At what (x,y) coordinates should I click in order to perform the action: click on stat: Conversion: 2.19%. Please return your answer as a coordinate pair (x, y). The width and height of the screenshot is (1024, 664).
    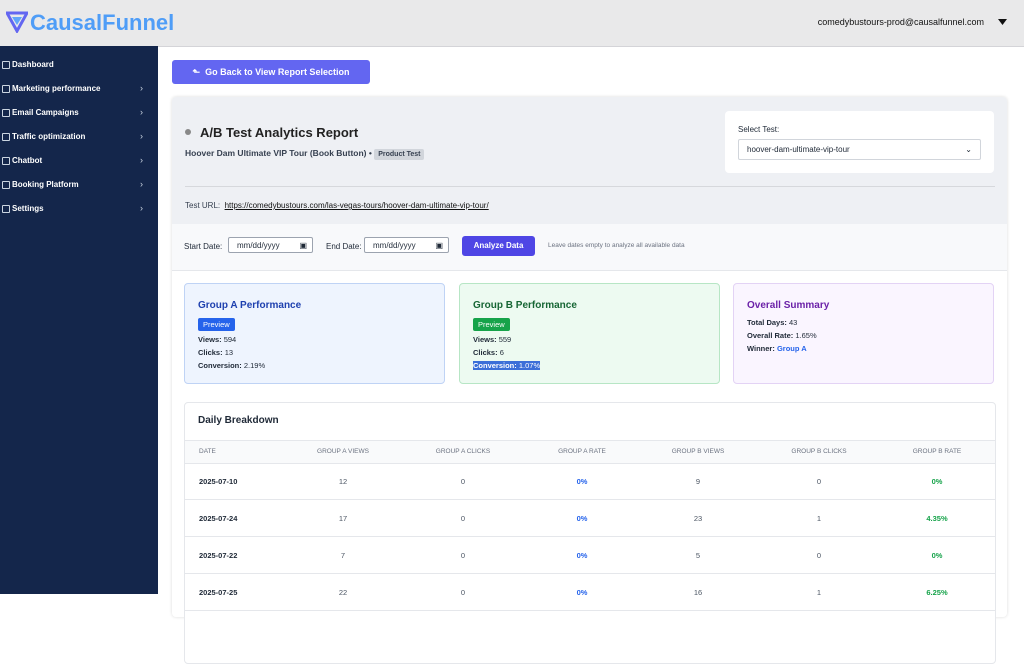
    Looking at the image, I should click on (231, 365).